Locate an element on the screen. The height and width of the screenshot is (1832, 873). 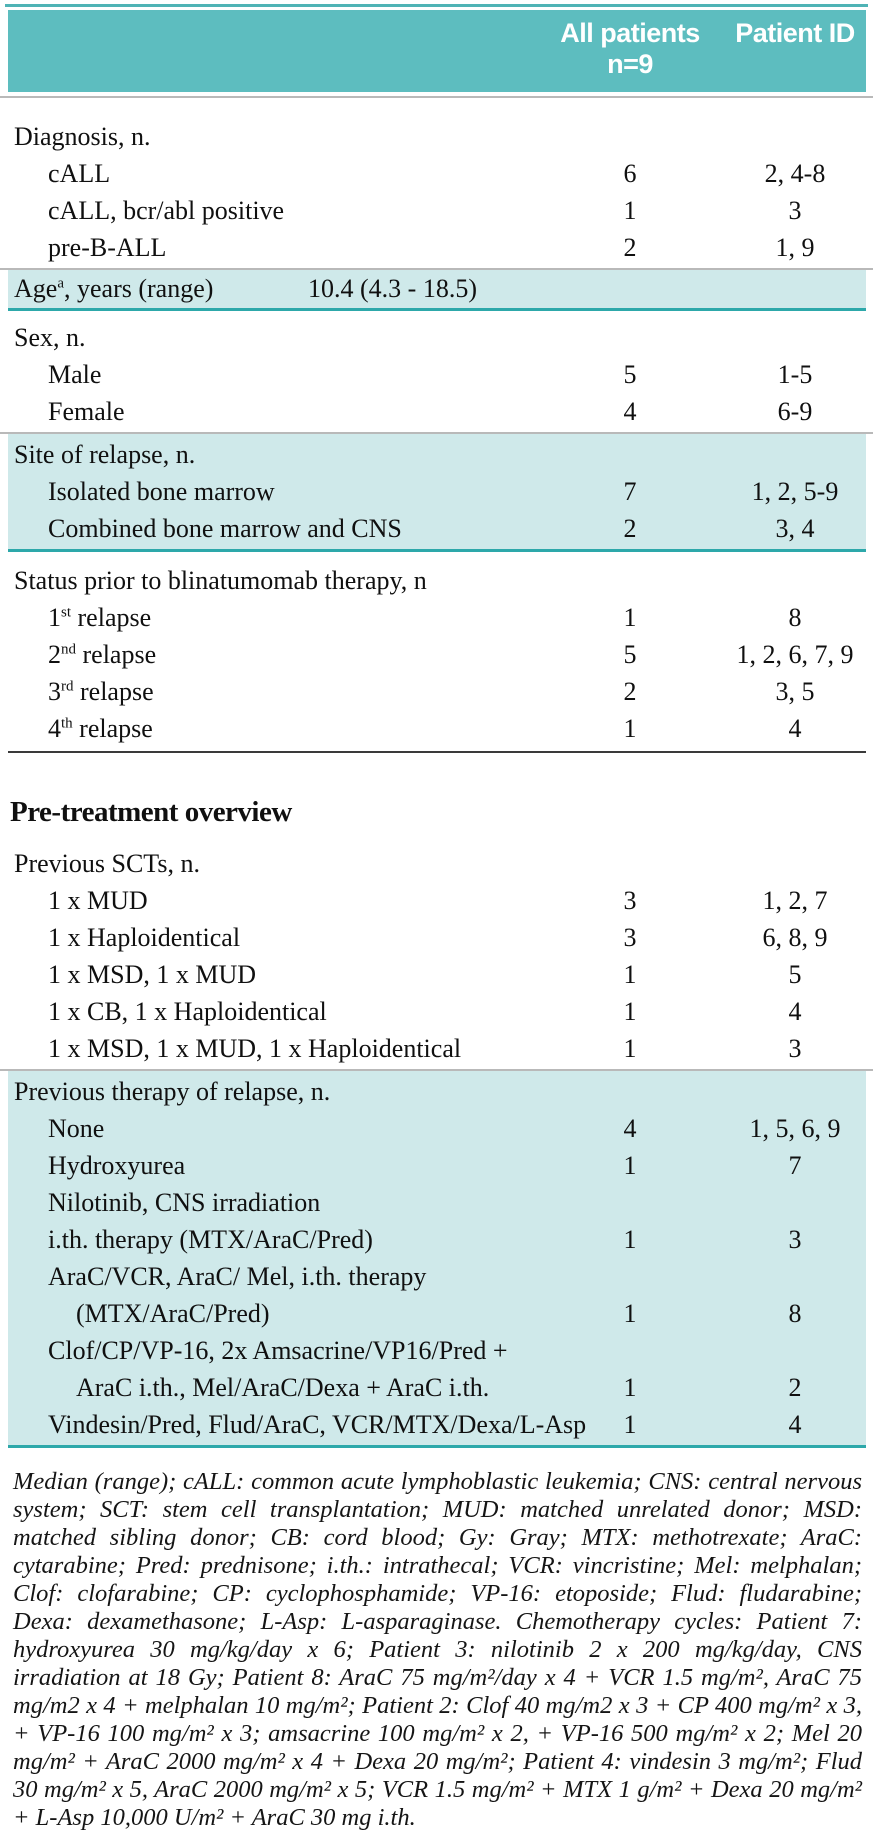
col-patient-id-value: 1, 2, 7 is located at coordinates (795, 900).